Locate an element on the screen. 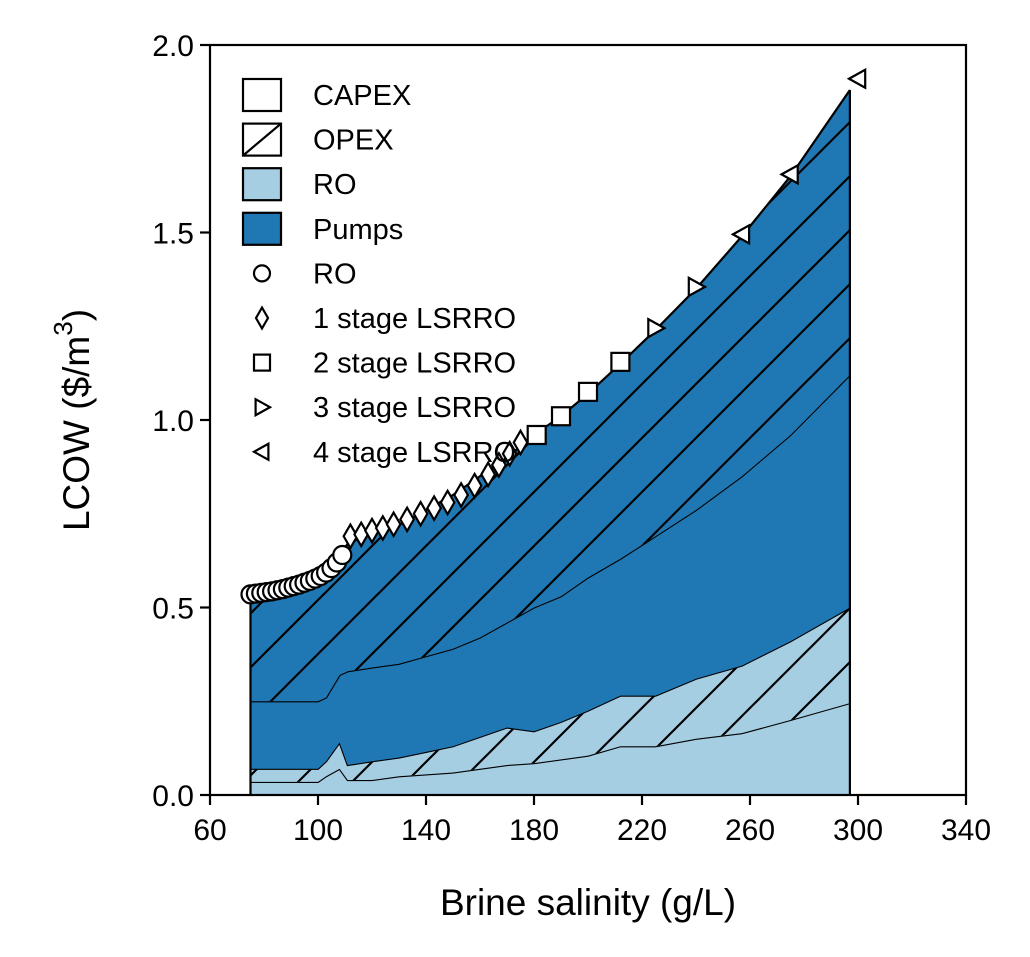 The image size is (1030, 957). area-ro-capex-fill is located at coordinates (550, 749).